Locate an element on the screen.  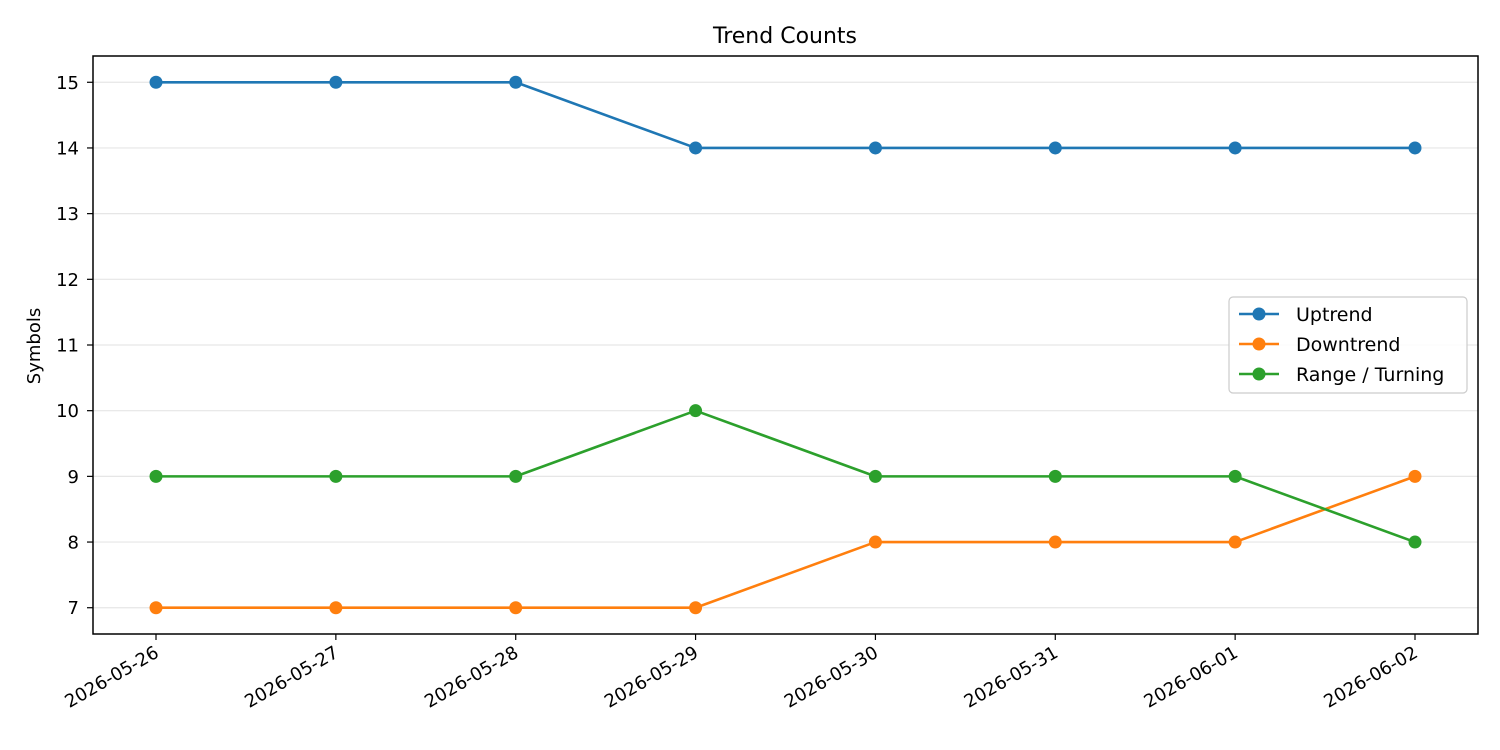
legend-label: Downtrend is located at coordinates (1348, 345).